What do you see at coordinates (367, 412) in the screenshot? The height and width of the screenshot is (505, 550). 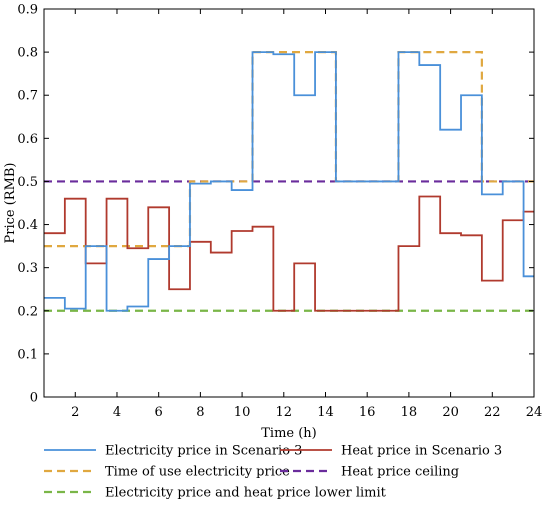 I see `x-tick-label: 16` at bounding box center [367, 412].